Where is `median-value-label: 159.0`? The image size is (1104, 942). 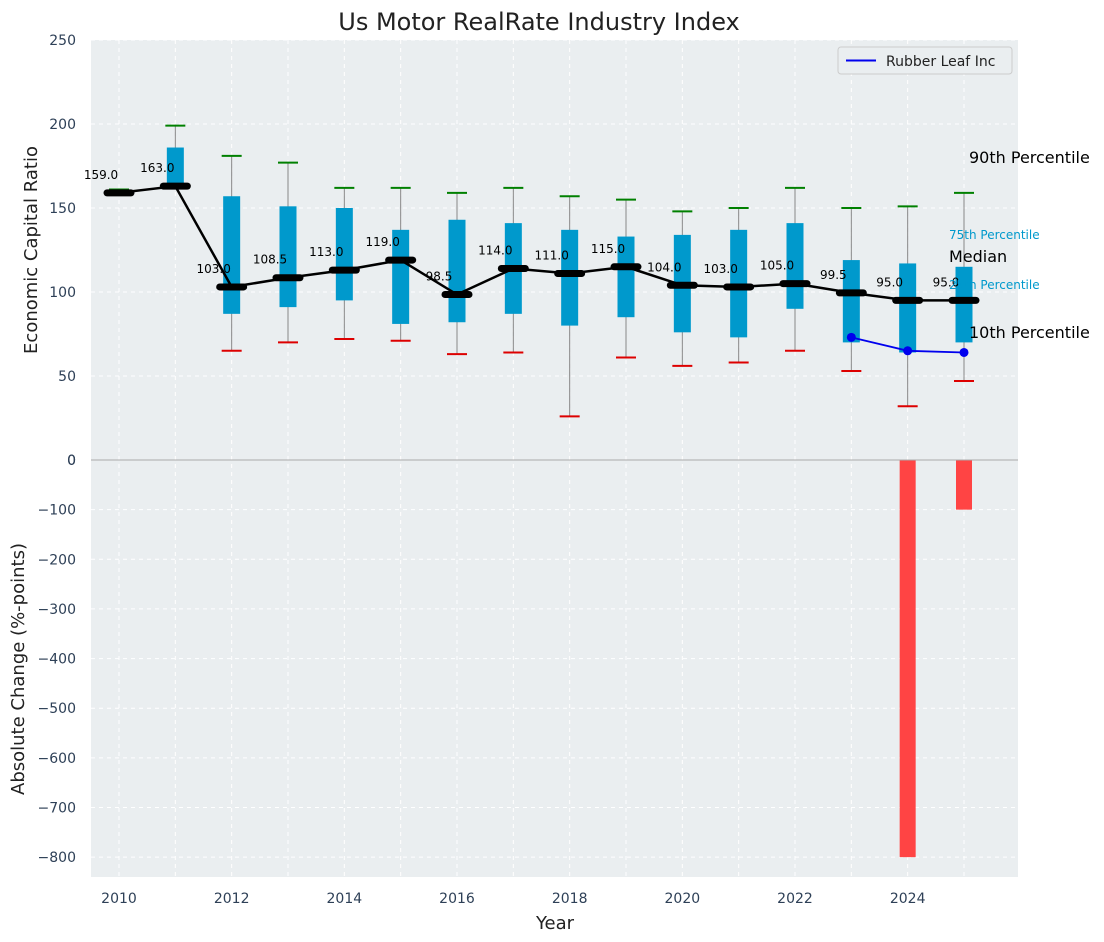
median-value-label: 159.0 is located at coordinates (101, 175).